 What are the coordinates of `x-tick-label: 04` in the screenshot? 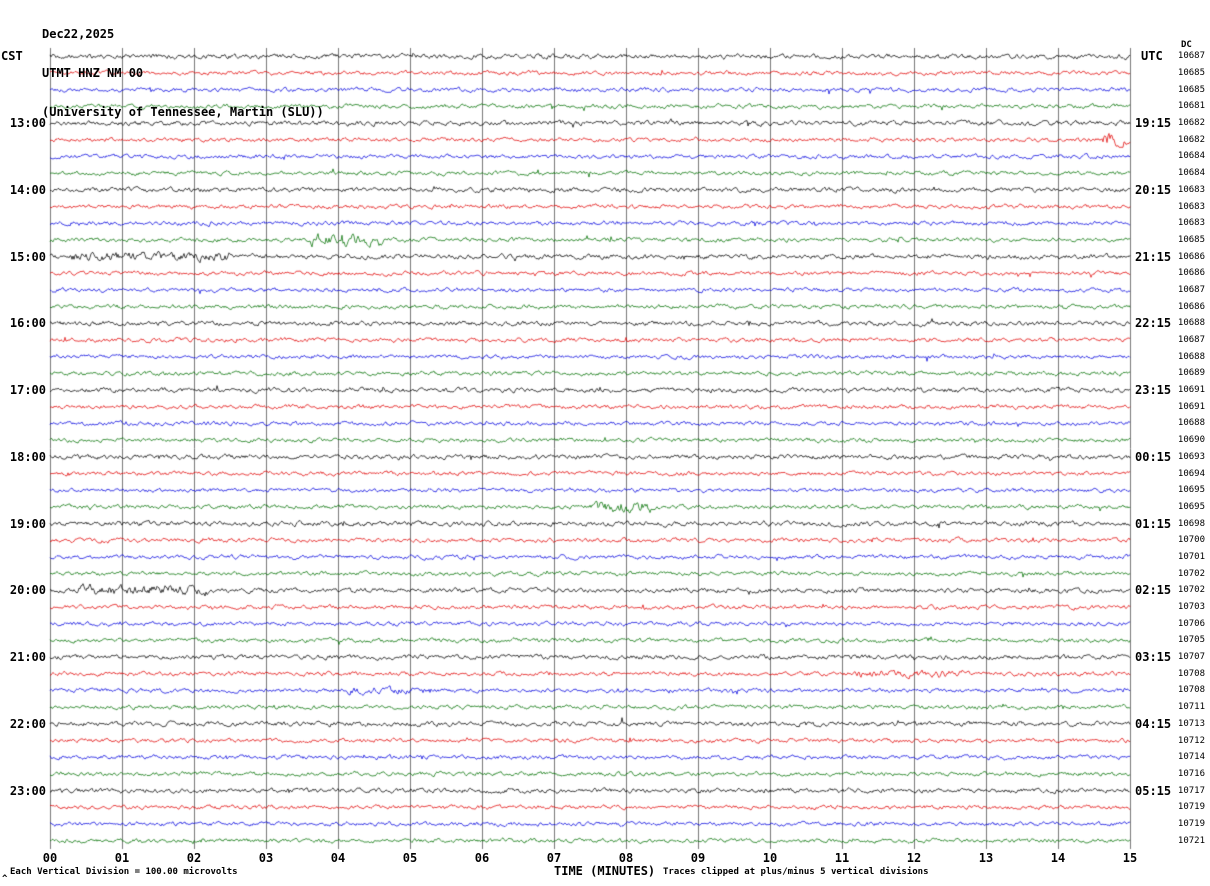 It's located at (338, 858).